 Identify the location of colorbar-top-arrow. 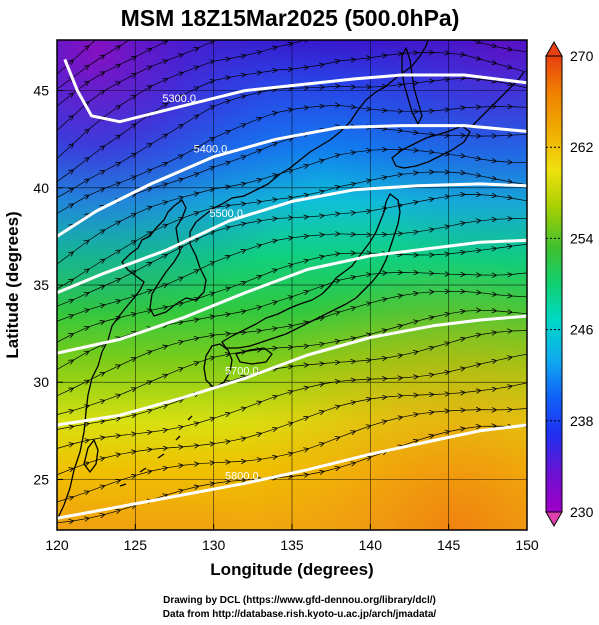
(554, 48).